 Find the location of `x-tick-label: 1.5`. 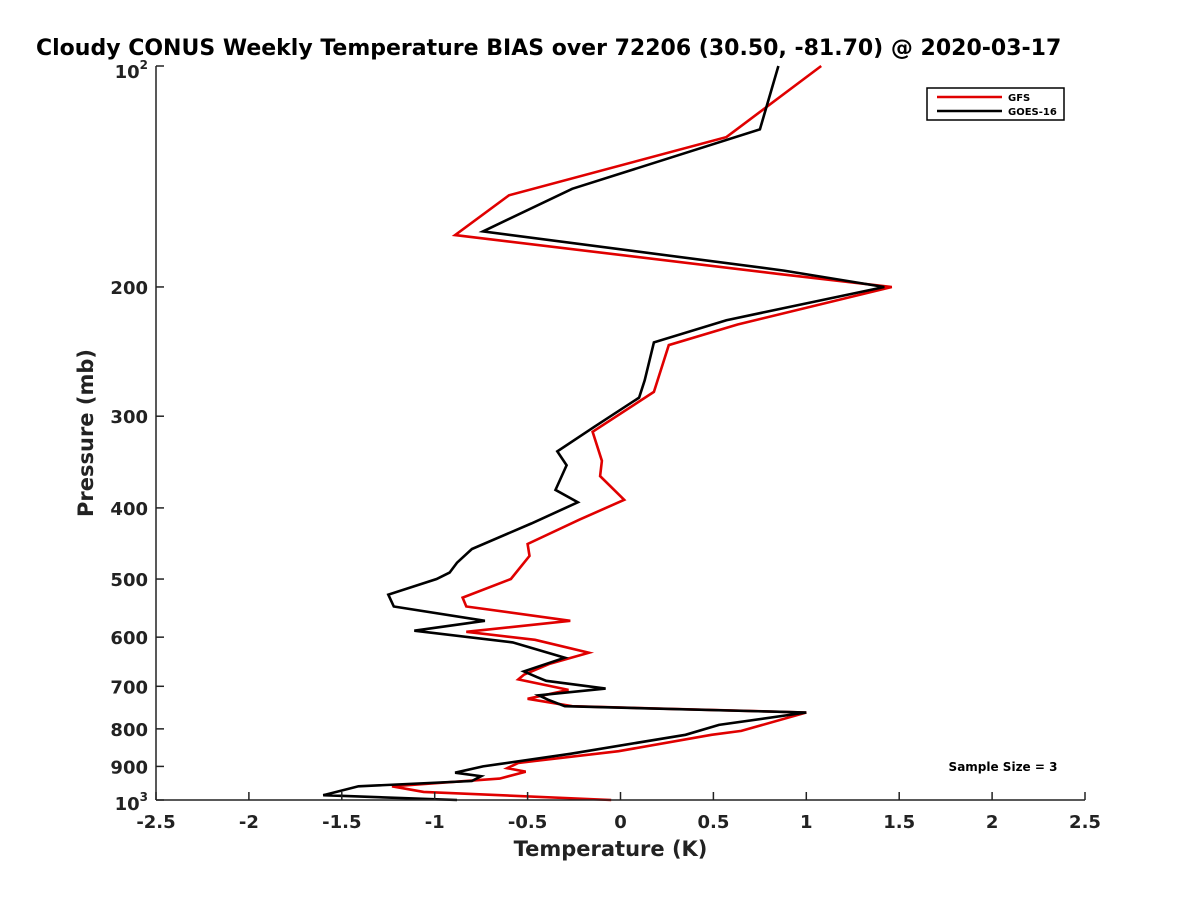

x-tick-label: 1.5 is located at coordinates (899, 822).